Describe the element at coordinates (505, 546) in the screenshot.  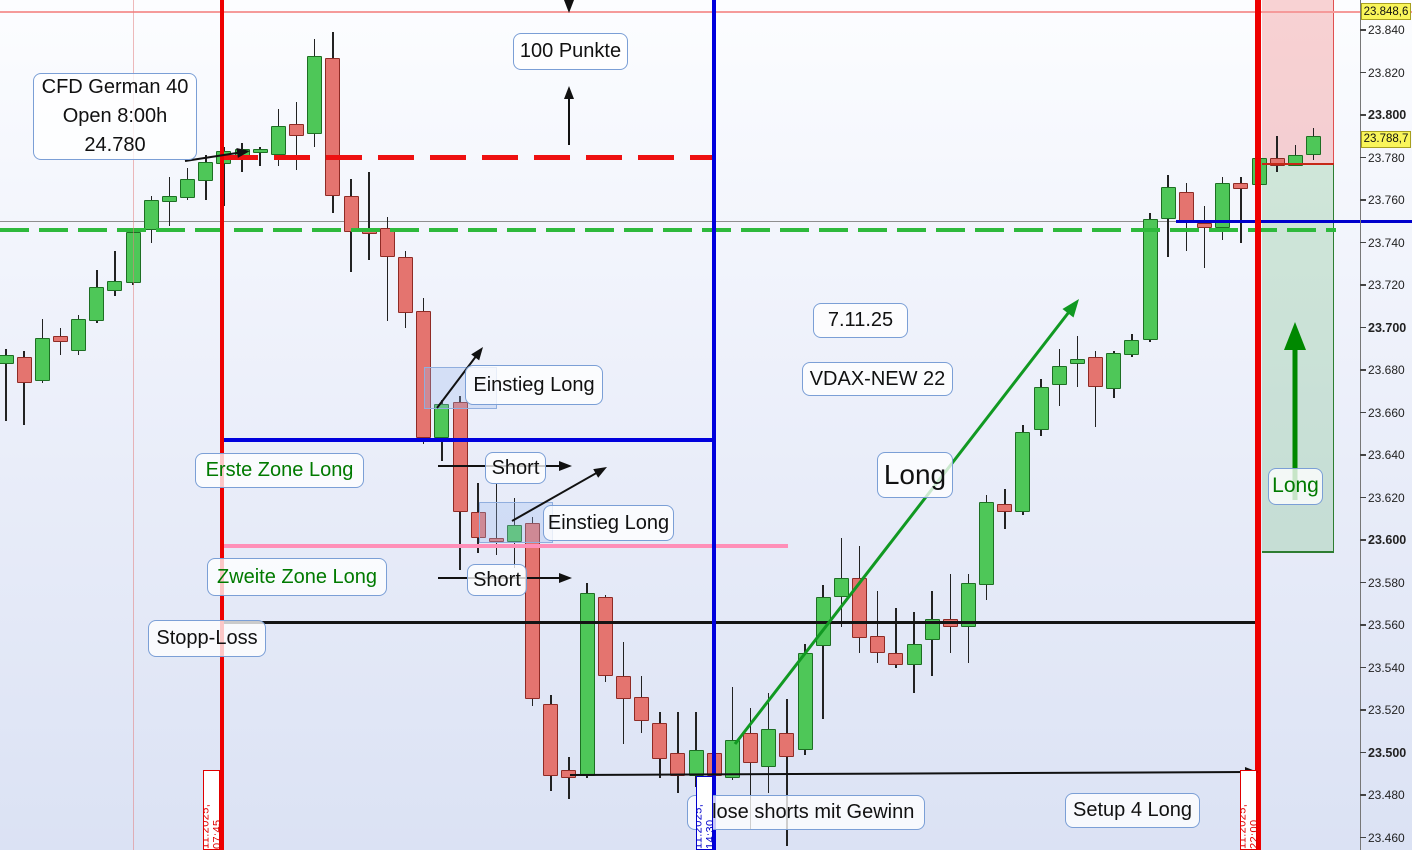
I see `zweite-zone-top-line` at that location.